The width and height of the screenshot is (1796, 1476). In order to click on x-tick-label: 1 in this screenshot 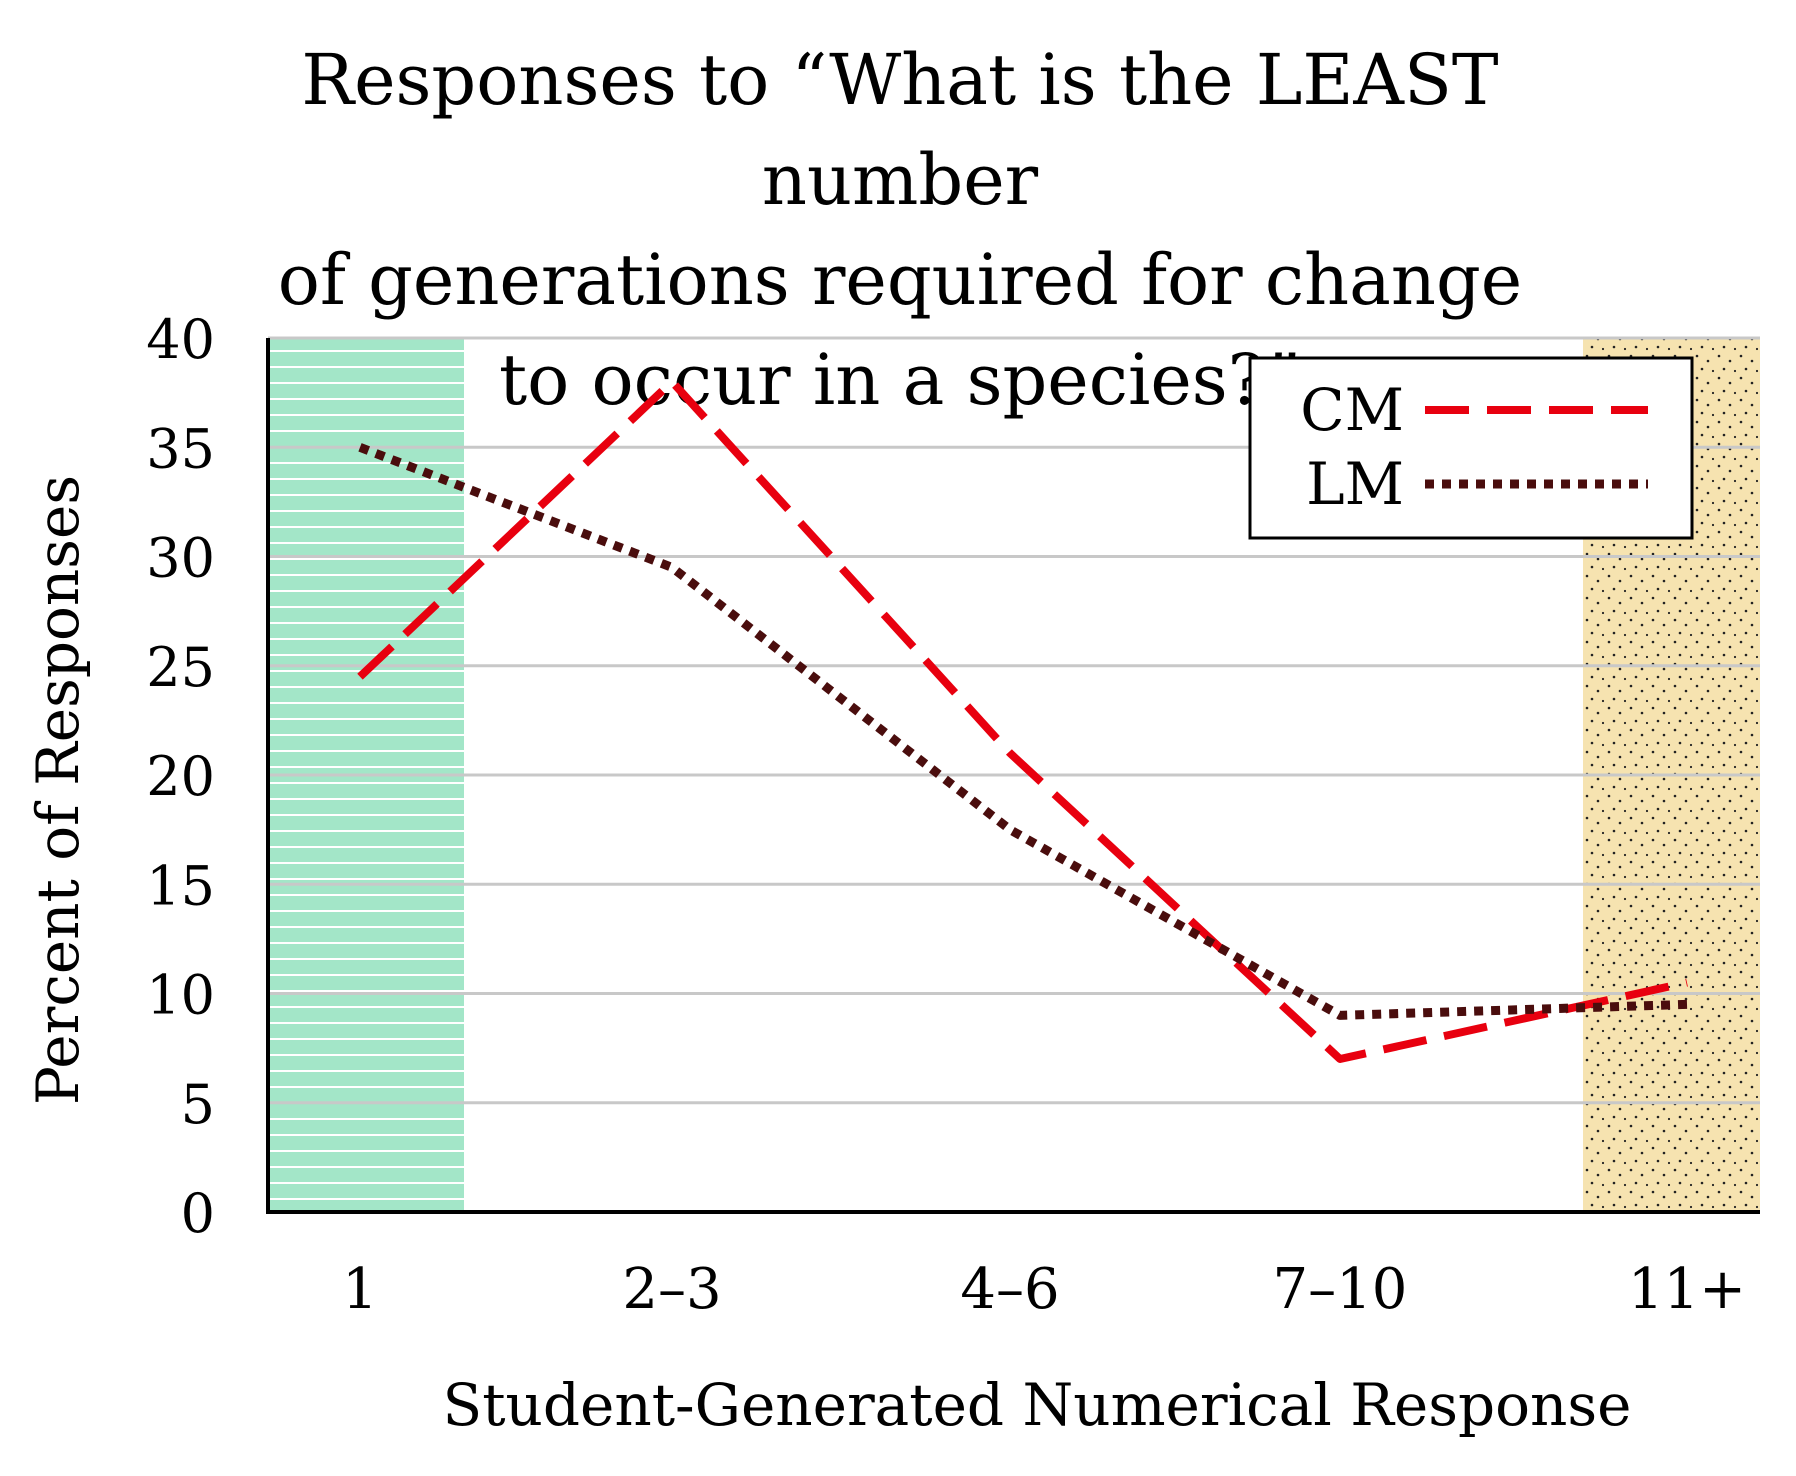, I will do `click(360, 1289)`.